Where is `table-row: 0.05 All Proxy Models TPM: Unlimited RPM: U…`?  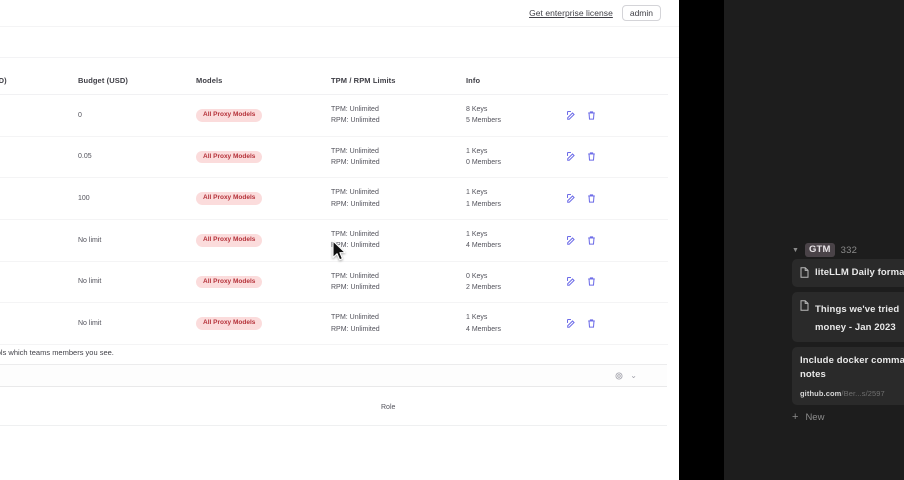
table-row: 0.05 All Proxy Models TPM: Unlimited RPM: U… is located at coordinates (334, 157).